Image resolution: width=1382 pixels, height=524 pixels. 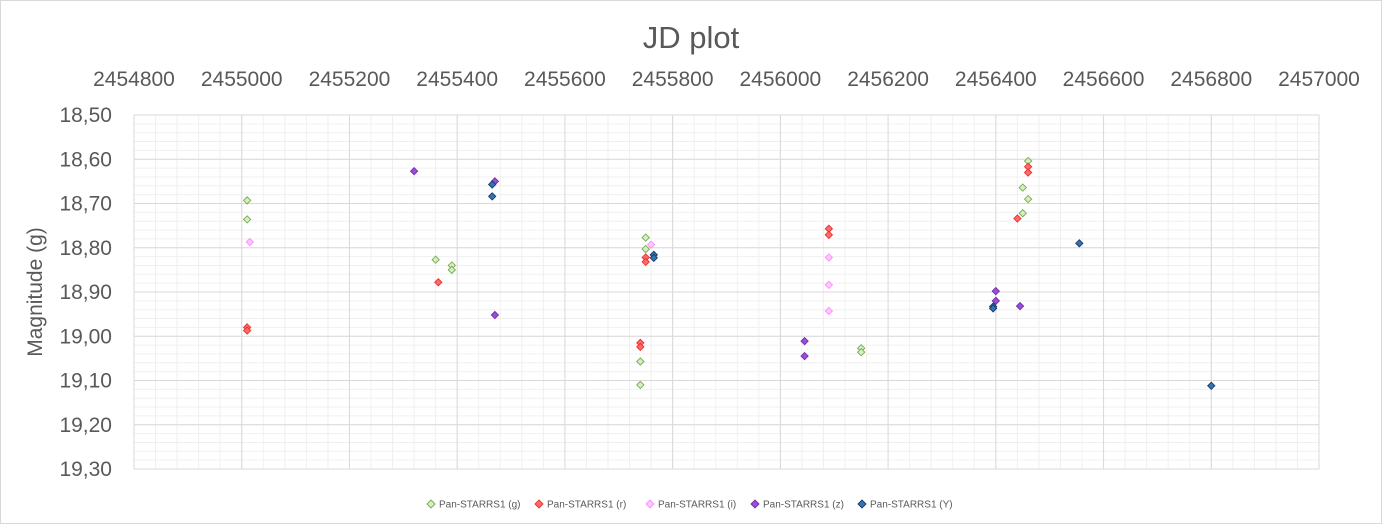 What do you see at coordinates (242, 79) in the screenshot?
I see `x-tick-label: 2455000` at bounding box center [242, 79].